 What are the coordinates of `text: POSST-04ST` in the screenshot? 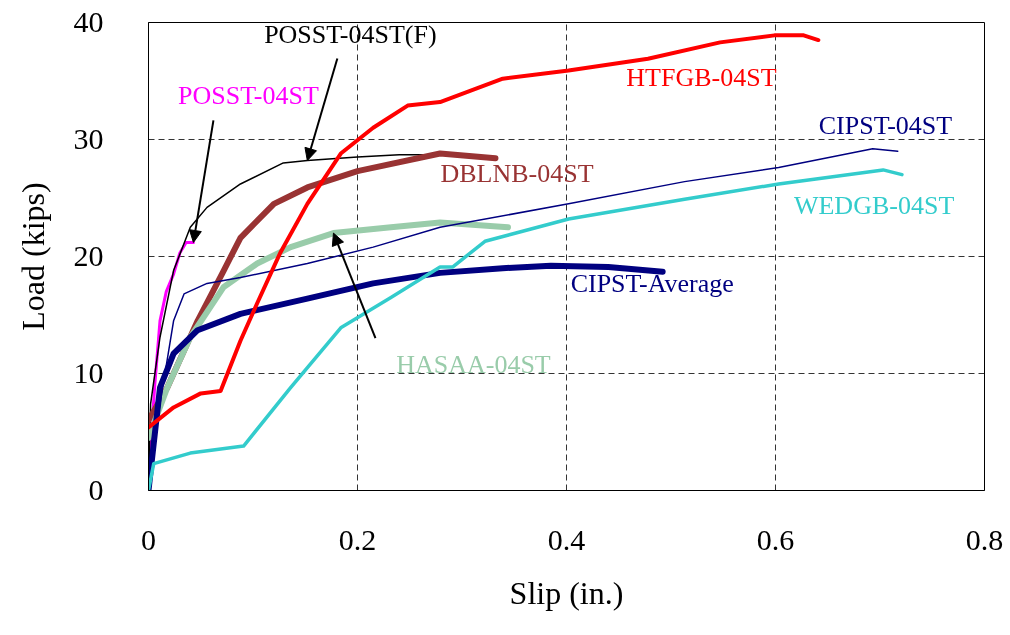 It's located at (248, 96).